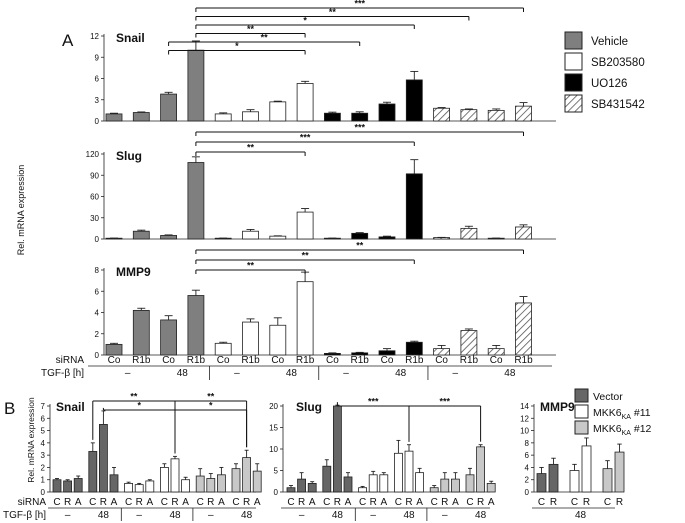  What do you see at coordinates (273, 428) in the screenshot?
I see `y-tick-label: 15` at bounding box center [273, 428].